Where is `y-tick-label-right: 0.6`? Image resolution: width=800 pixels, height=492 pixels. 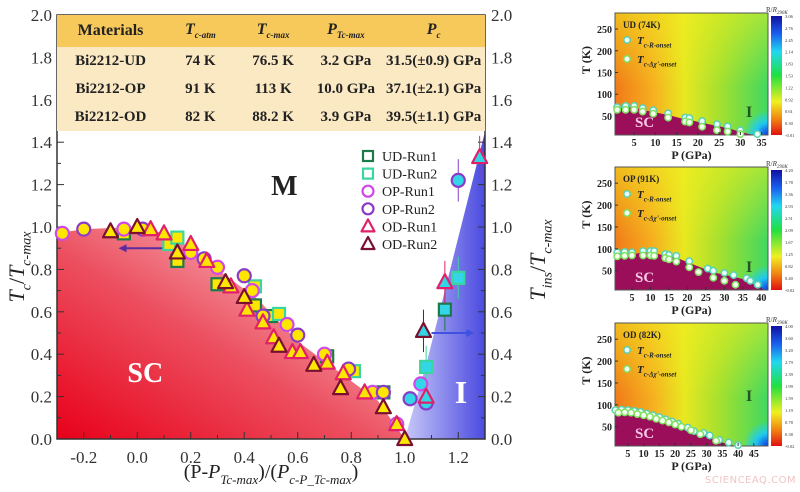
y-tick-label-right: 0.6 is located at coordinates (501, 312).